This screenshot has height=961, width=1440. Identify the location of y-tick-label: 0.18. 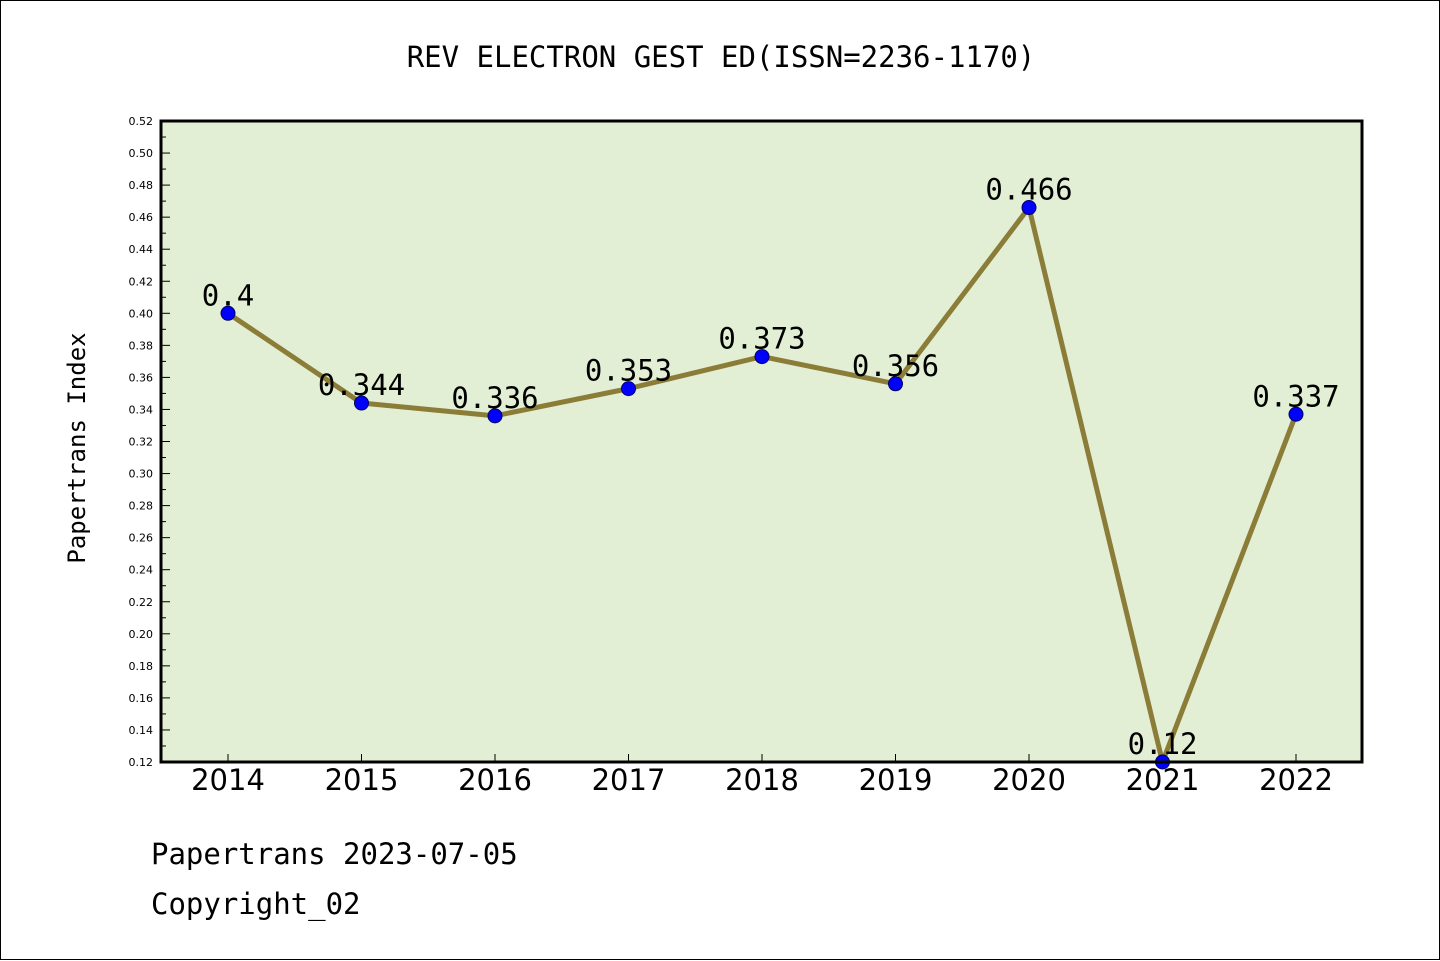
(141, 666).